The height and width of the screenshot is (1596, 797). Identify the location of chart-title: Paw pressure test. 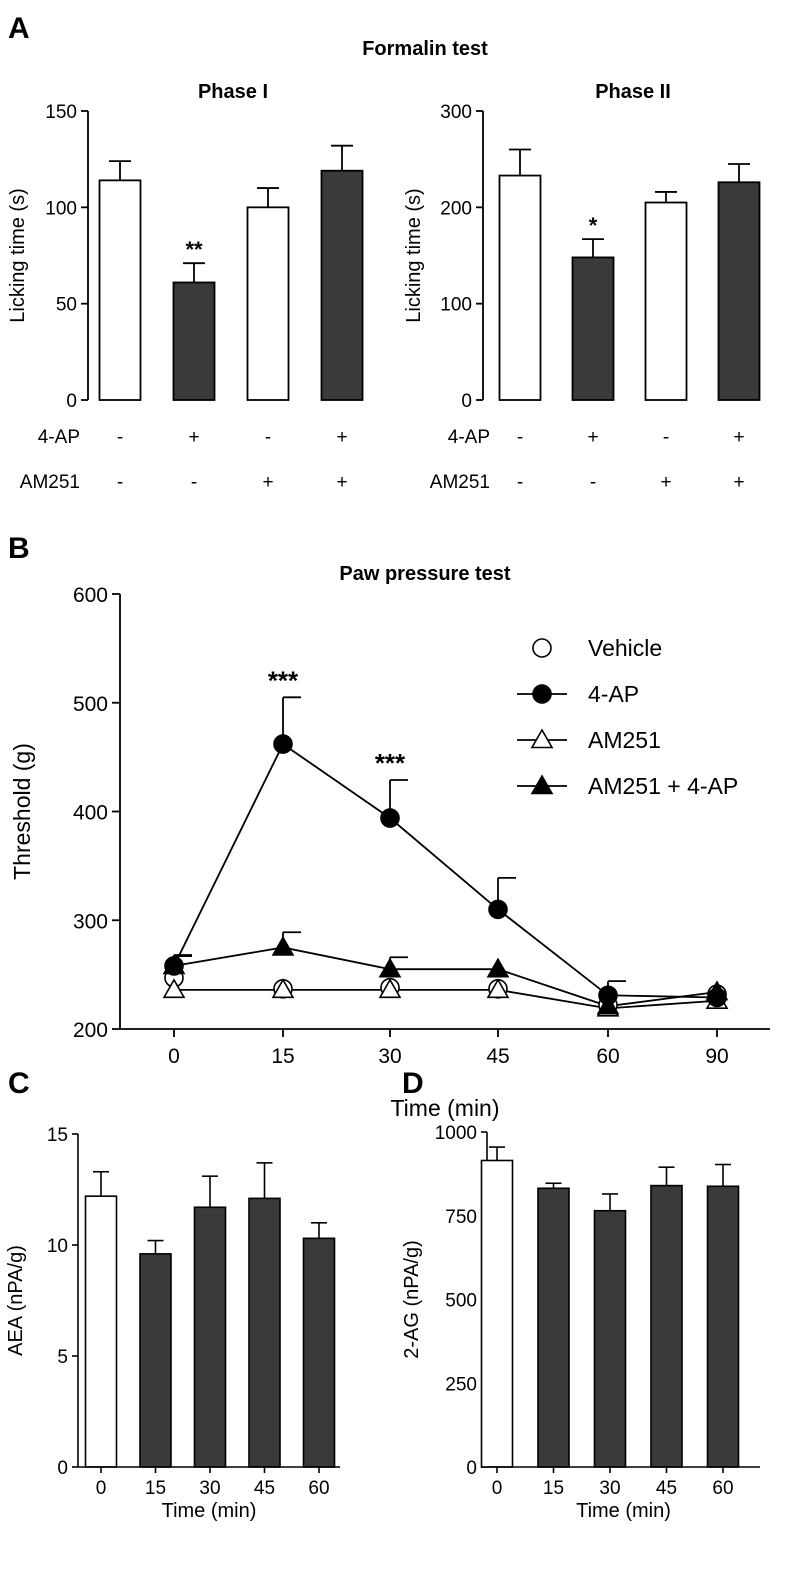
(425, 574).